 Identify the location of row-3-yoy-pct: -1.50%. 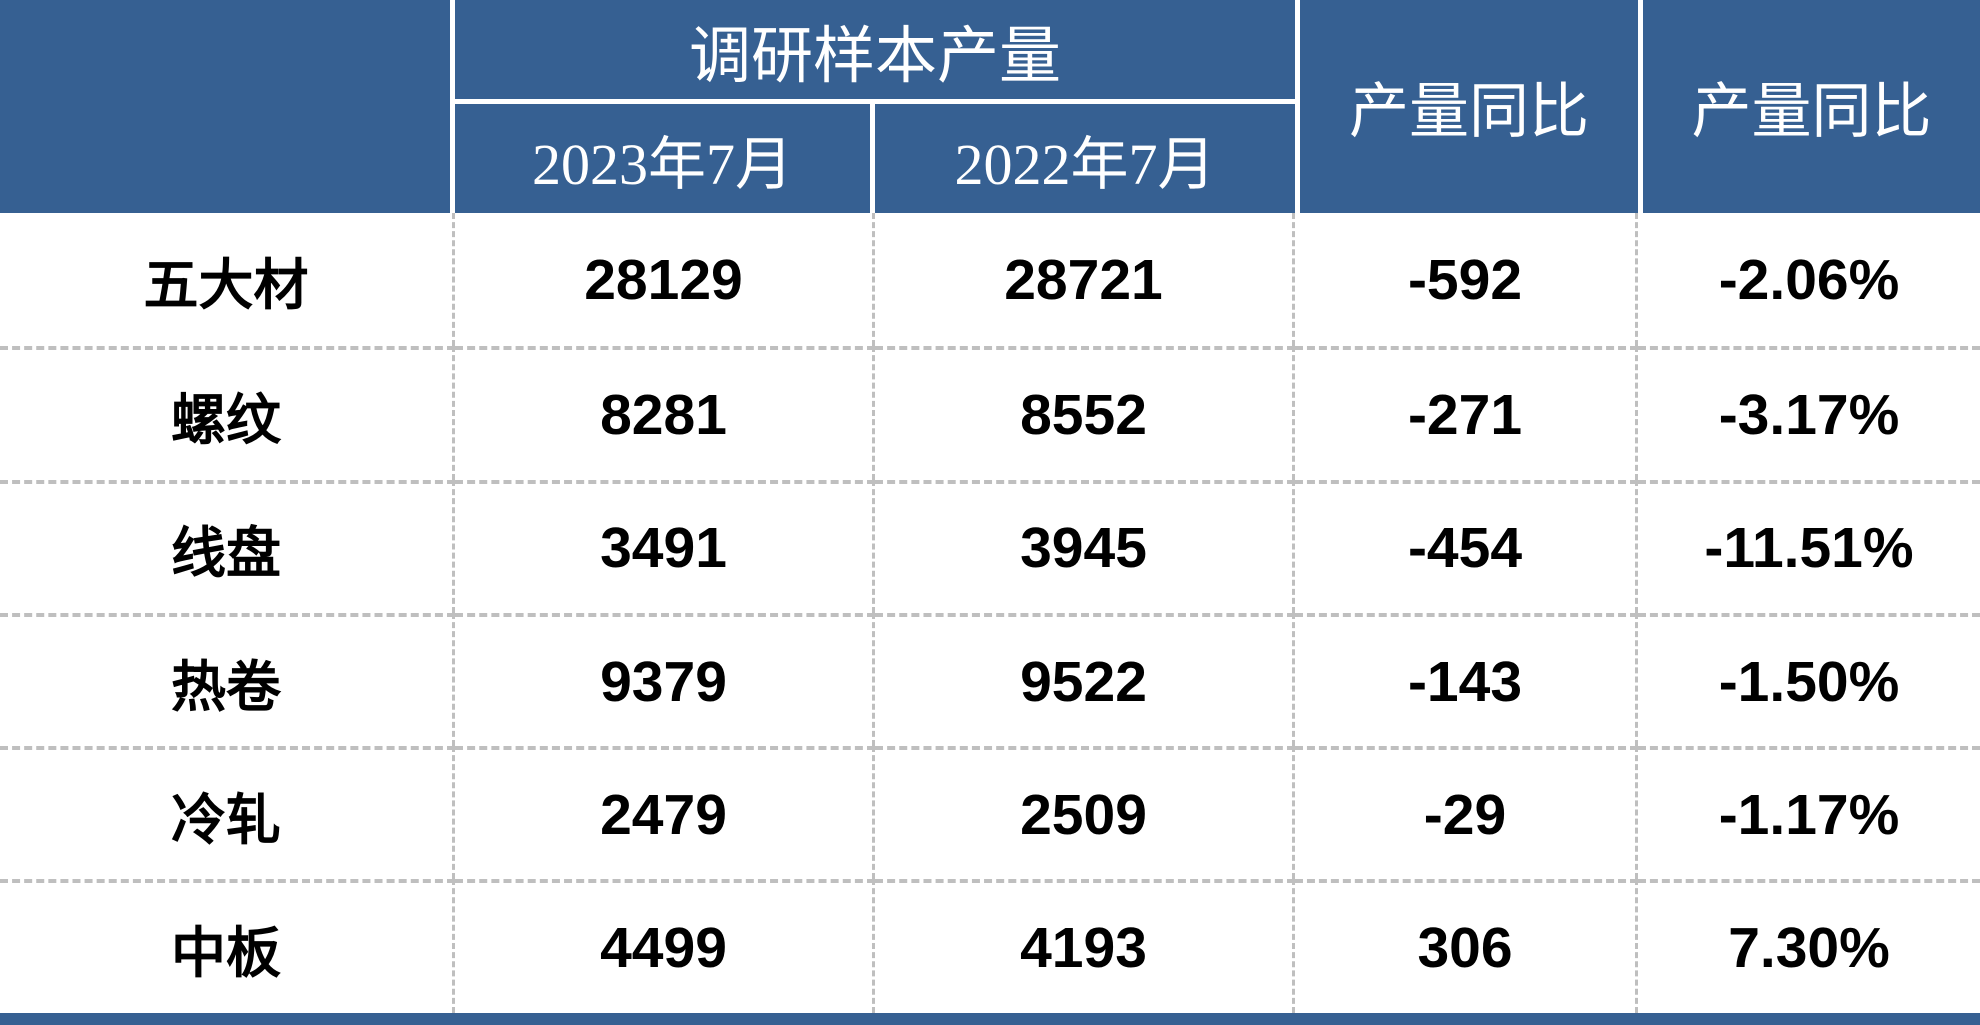
(1809, 679).